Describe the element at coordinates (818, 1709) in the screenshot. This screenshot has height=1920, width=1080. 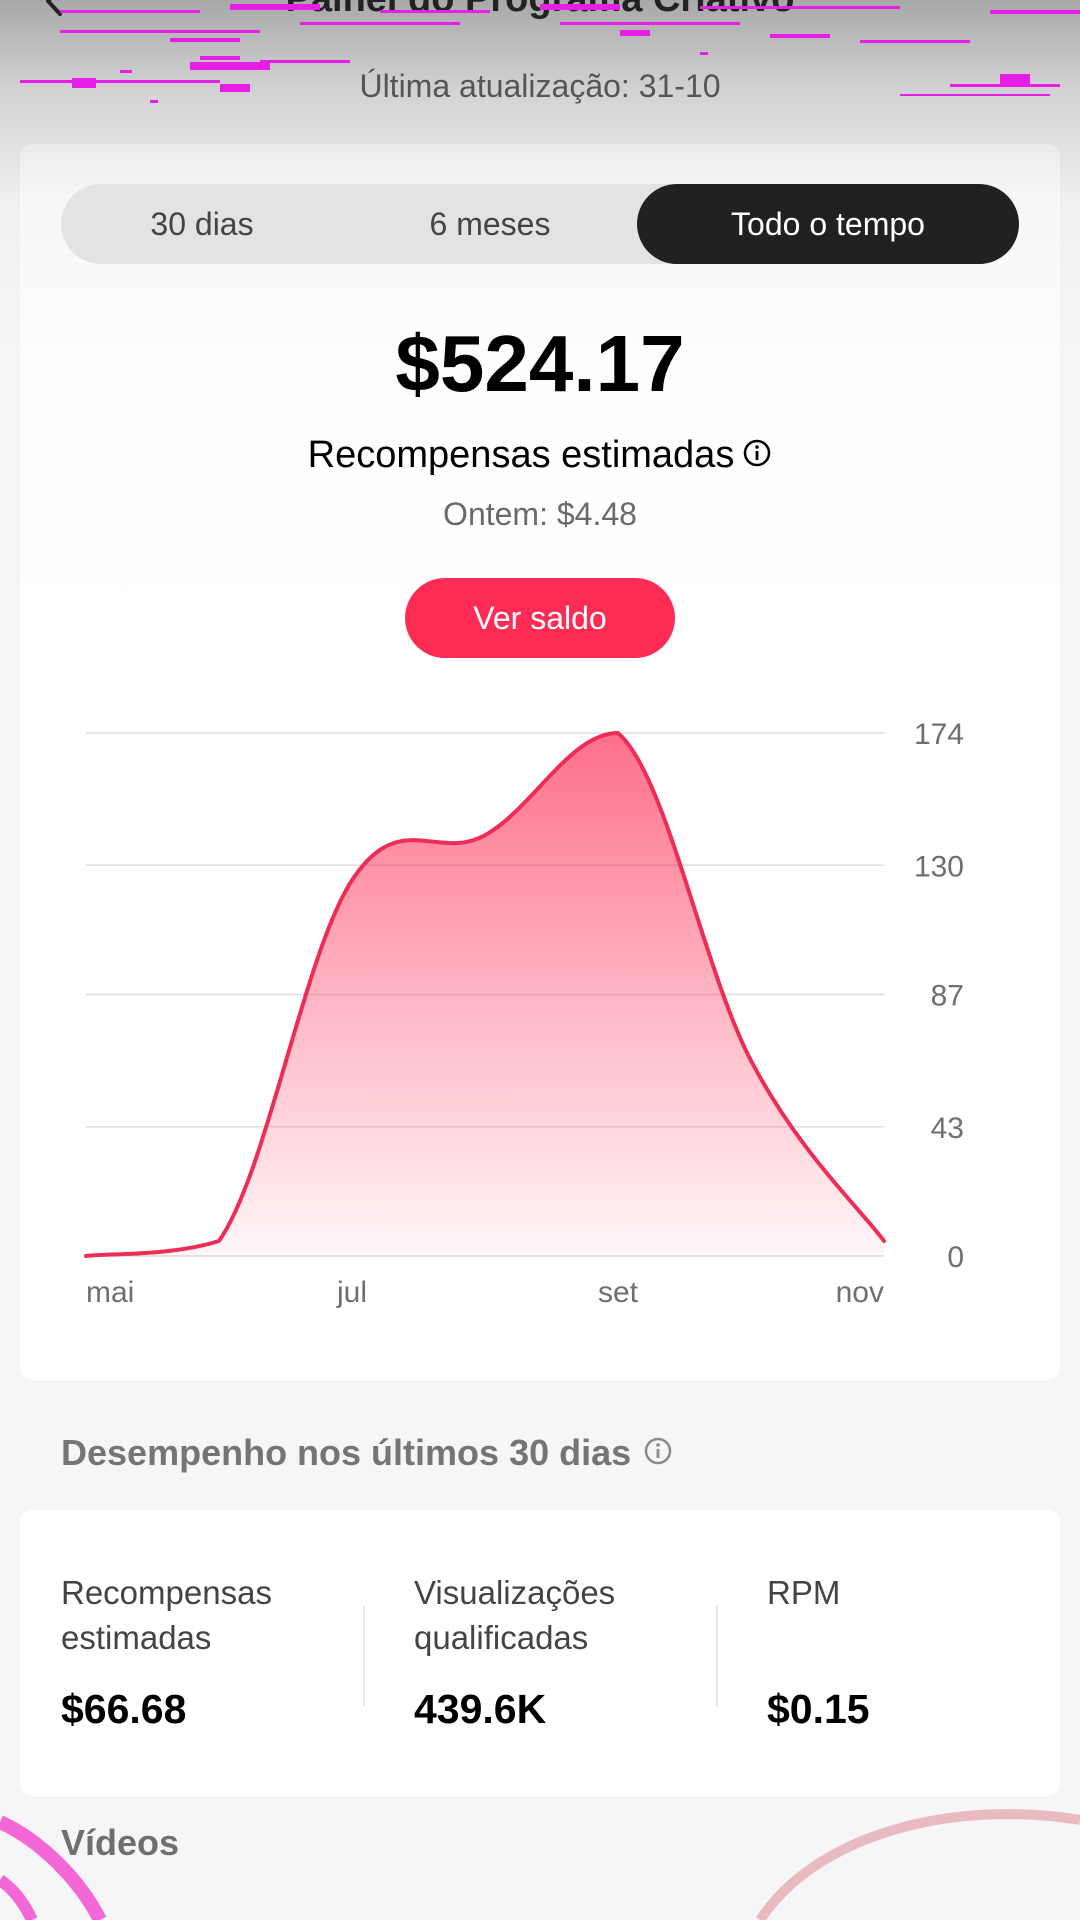
I see `stat-value: $0.15` at that location.